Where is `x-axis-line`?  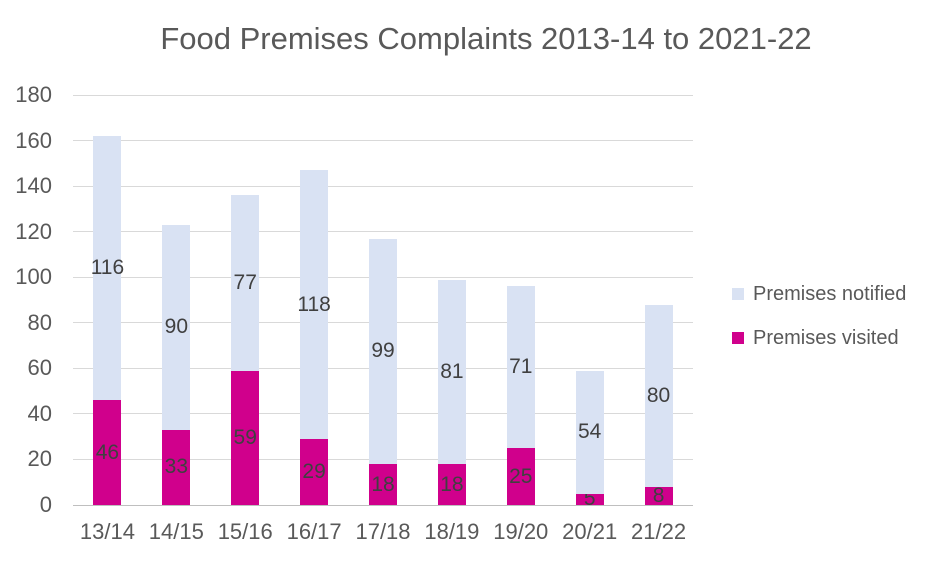 x-axis-line is located at coordinates (383, 505).